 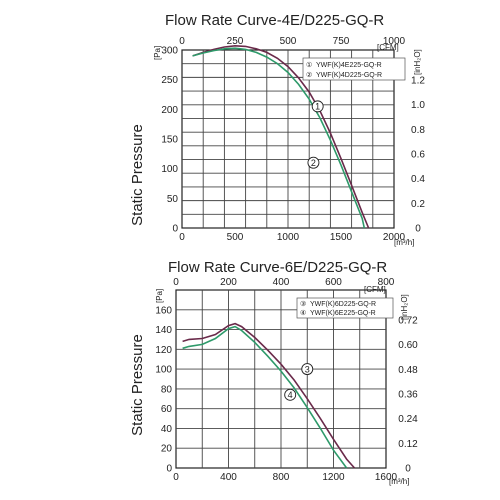 I want to click on legend-entry-3-num: ③, so click(x=303, y=304).